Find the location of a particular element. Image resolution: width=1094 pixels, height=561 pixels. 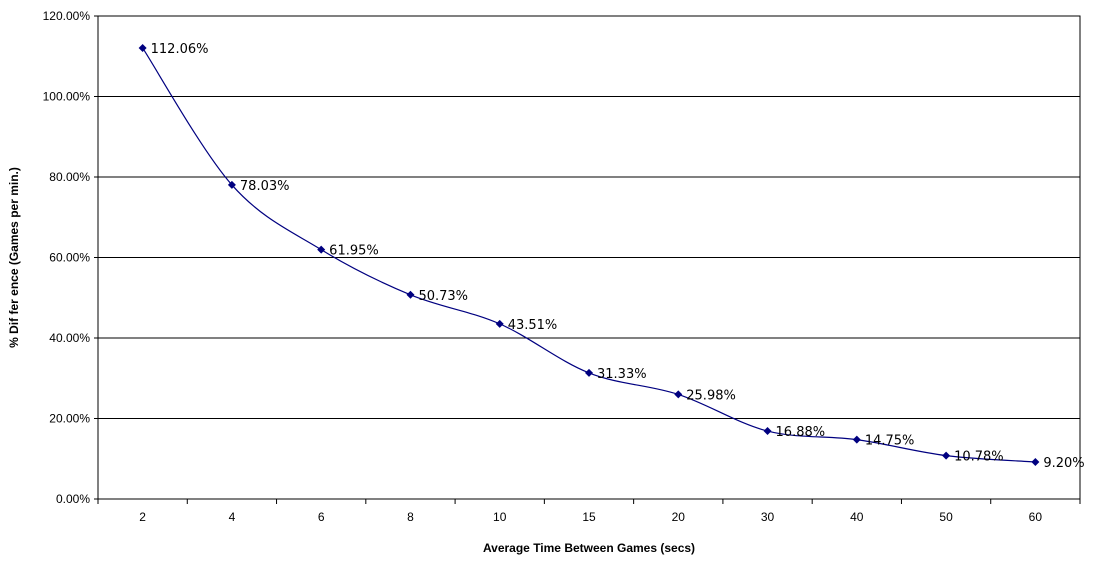

y-tick-label: 100.00% is located at coordinates (67, 97).